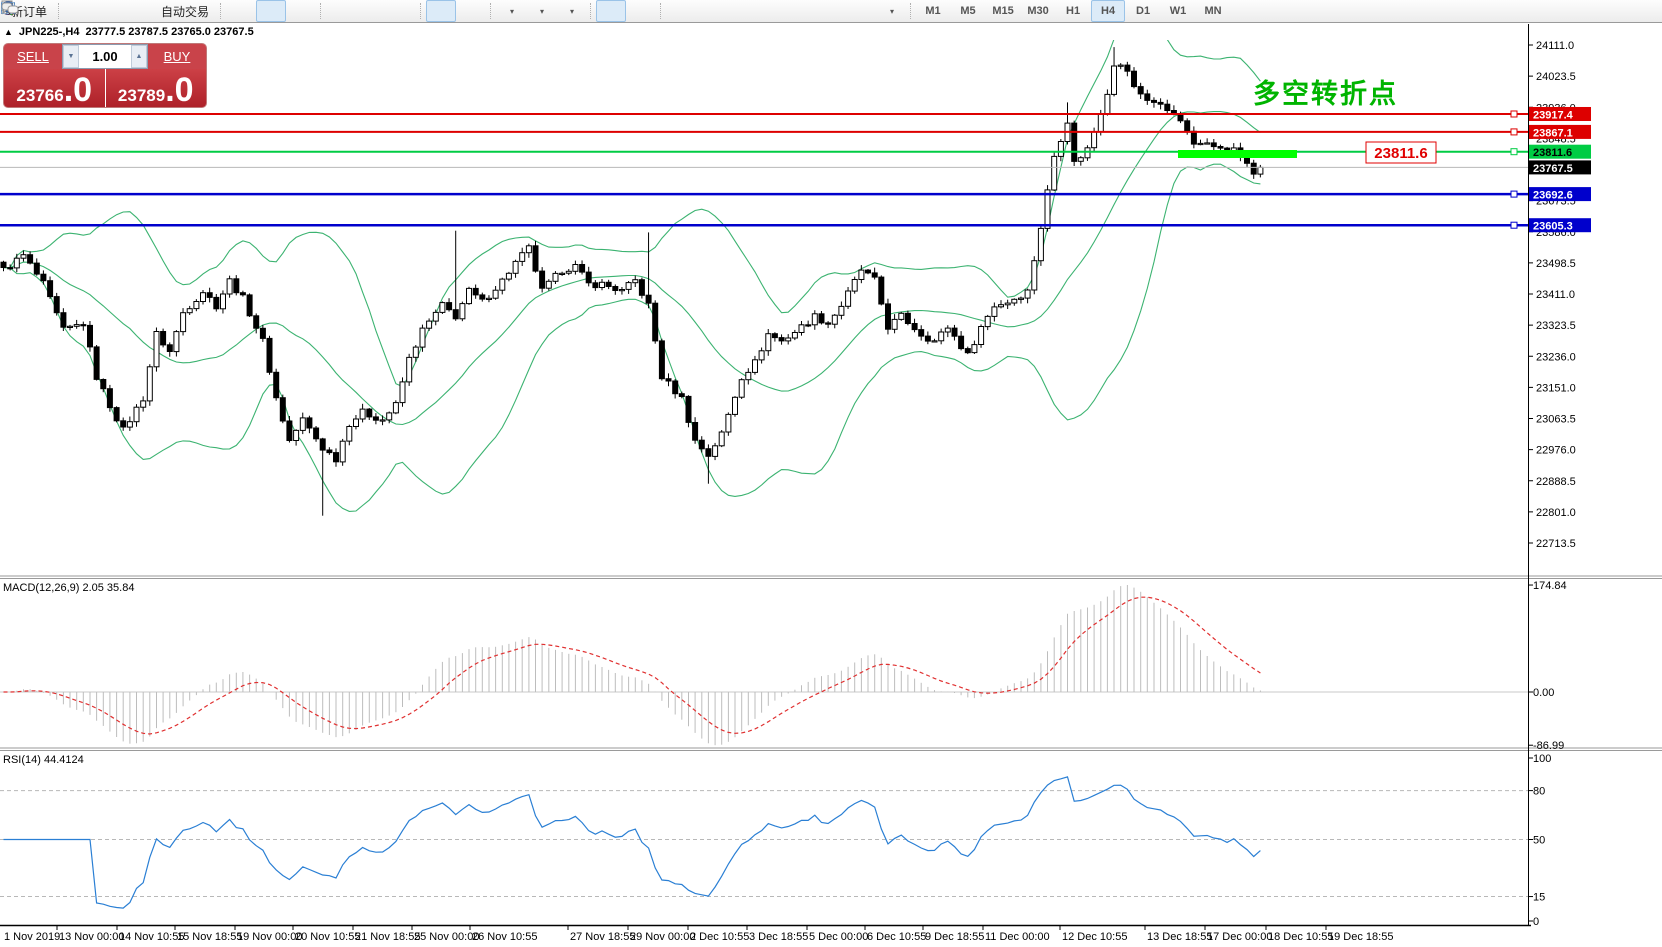 The height and width of the screenshot is (947, 1662). What do you see at coordinates (1553, 169) in the screenshot?
I see `price-tag-label: 23767.5` at bounding box center [1553, 169].